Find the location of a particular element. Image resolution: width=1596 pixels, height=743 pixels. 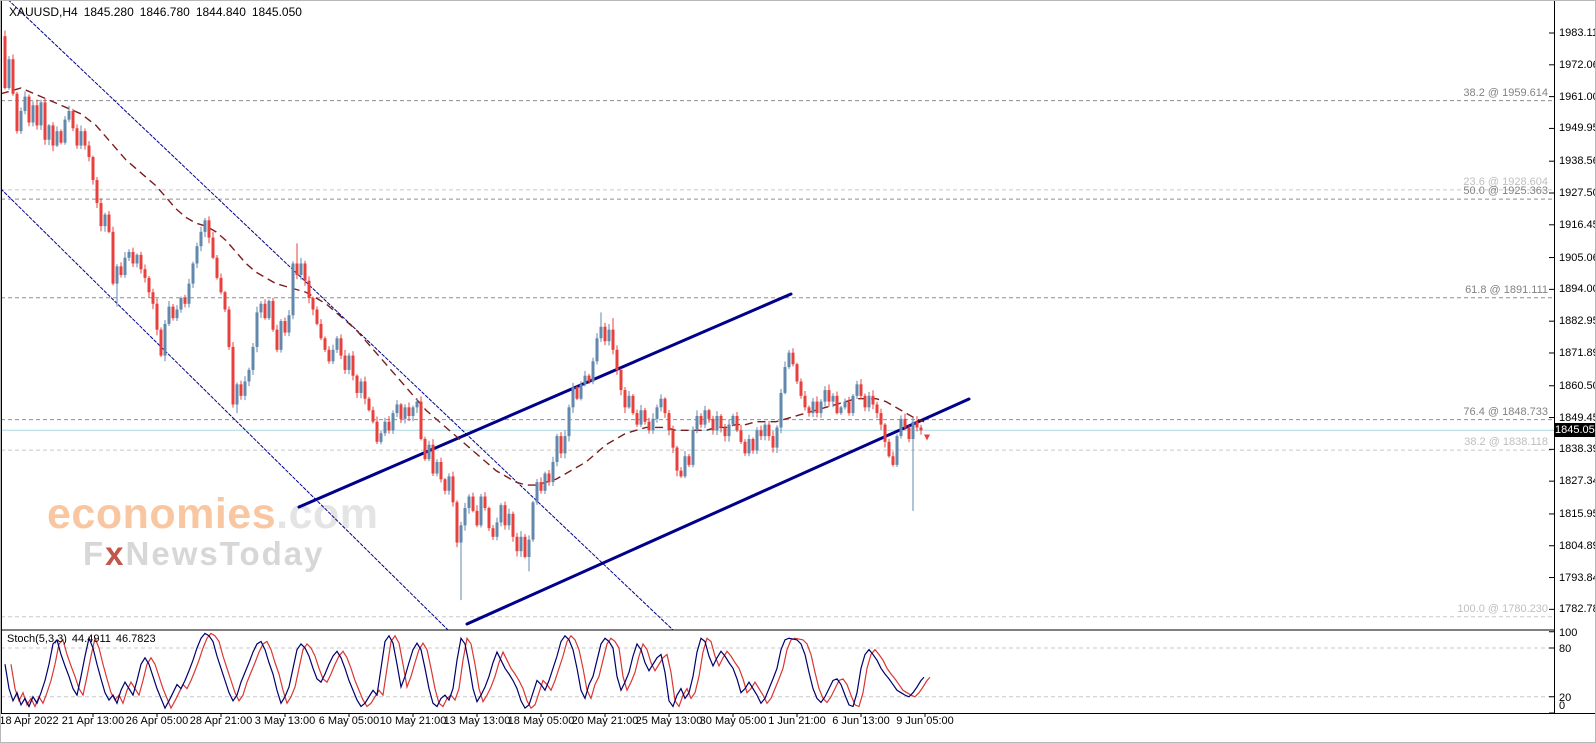

ascending-channel-lower is located at coordinates (718, 511).